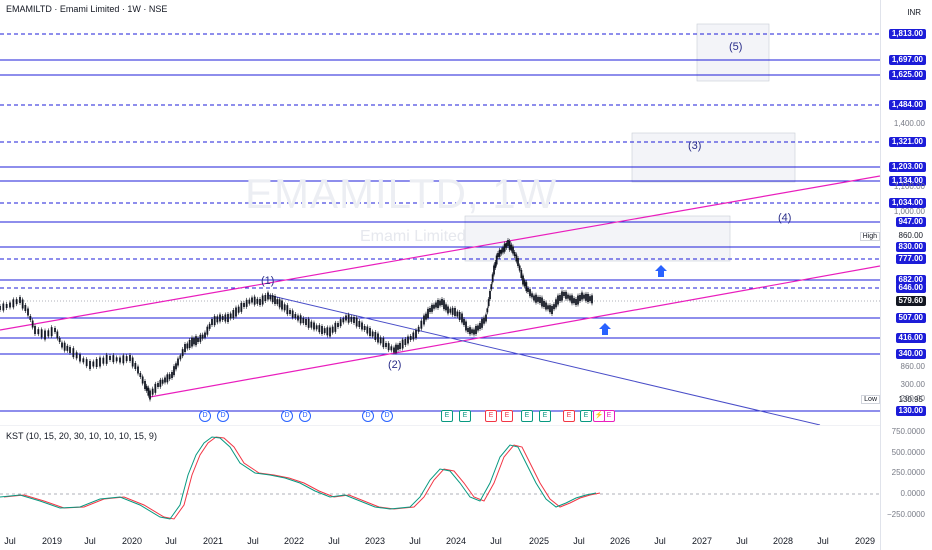 This screenshot has height=550, width=932. What do you see at coordinates (81, 436) in the screenshot?
I see `kst-legend: KST (10, 15, 20, 30, 10, 10, 10, 15, 9)` at bounding box center [81, 436].